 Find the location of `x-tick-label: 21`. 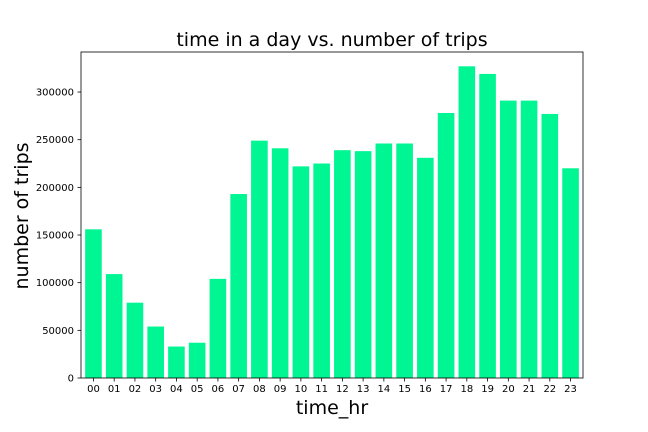

x-tick-label: 21 is located at coordinates (529, 389).